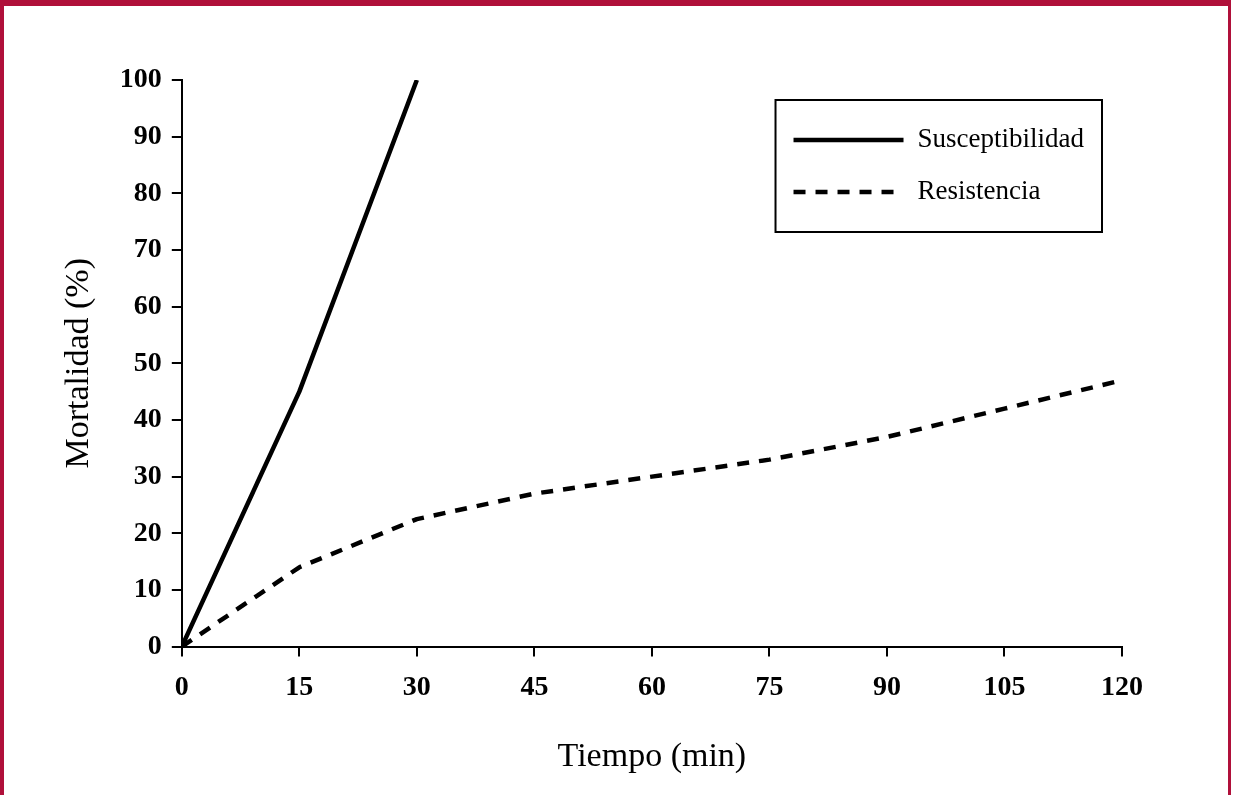 The image size is (1237, 801). I want to click on y-tick-label: 90, so click(147, 134).